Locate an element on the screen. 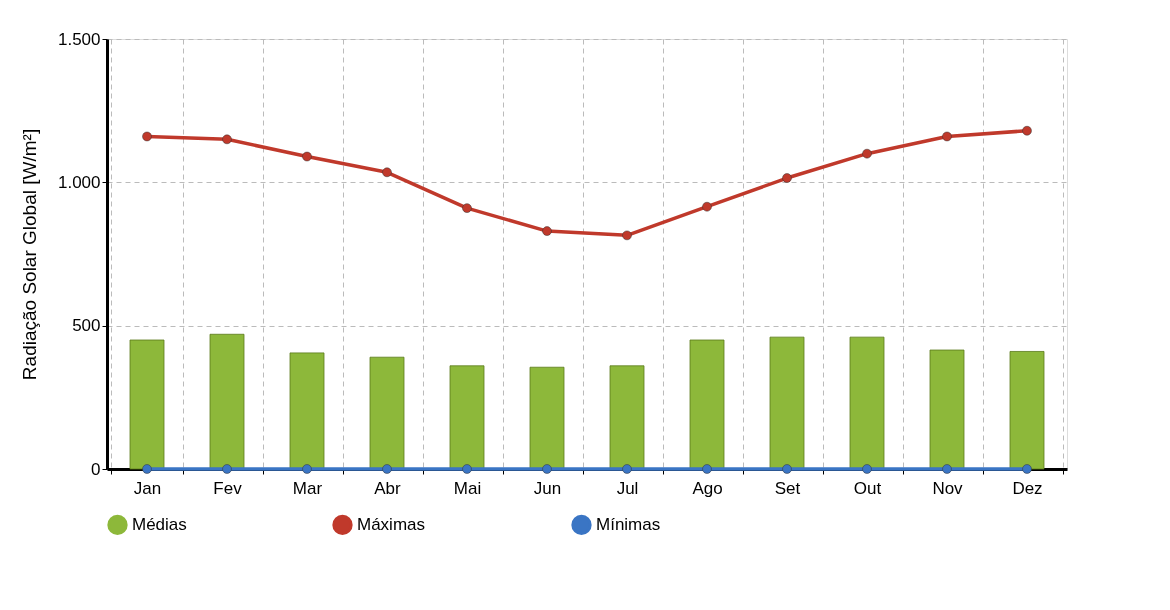 The width and height of the screenshot is (1170, 610). x-tick-label: Dez is located at coordinates (1027, 488).